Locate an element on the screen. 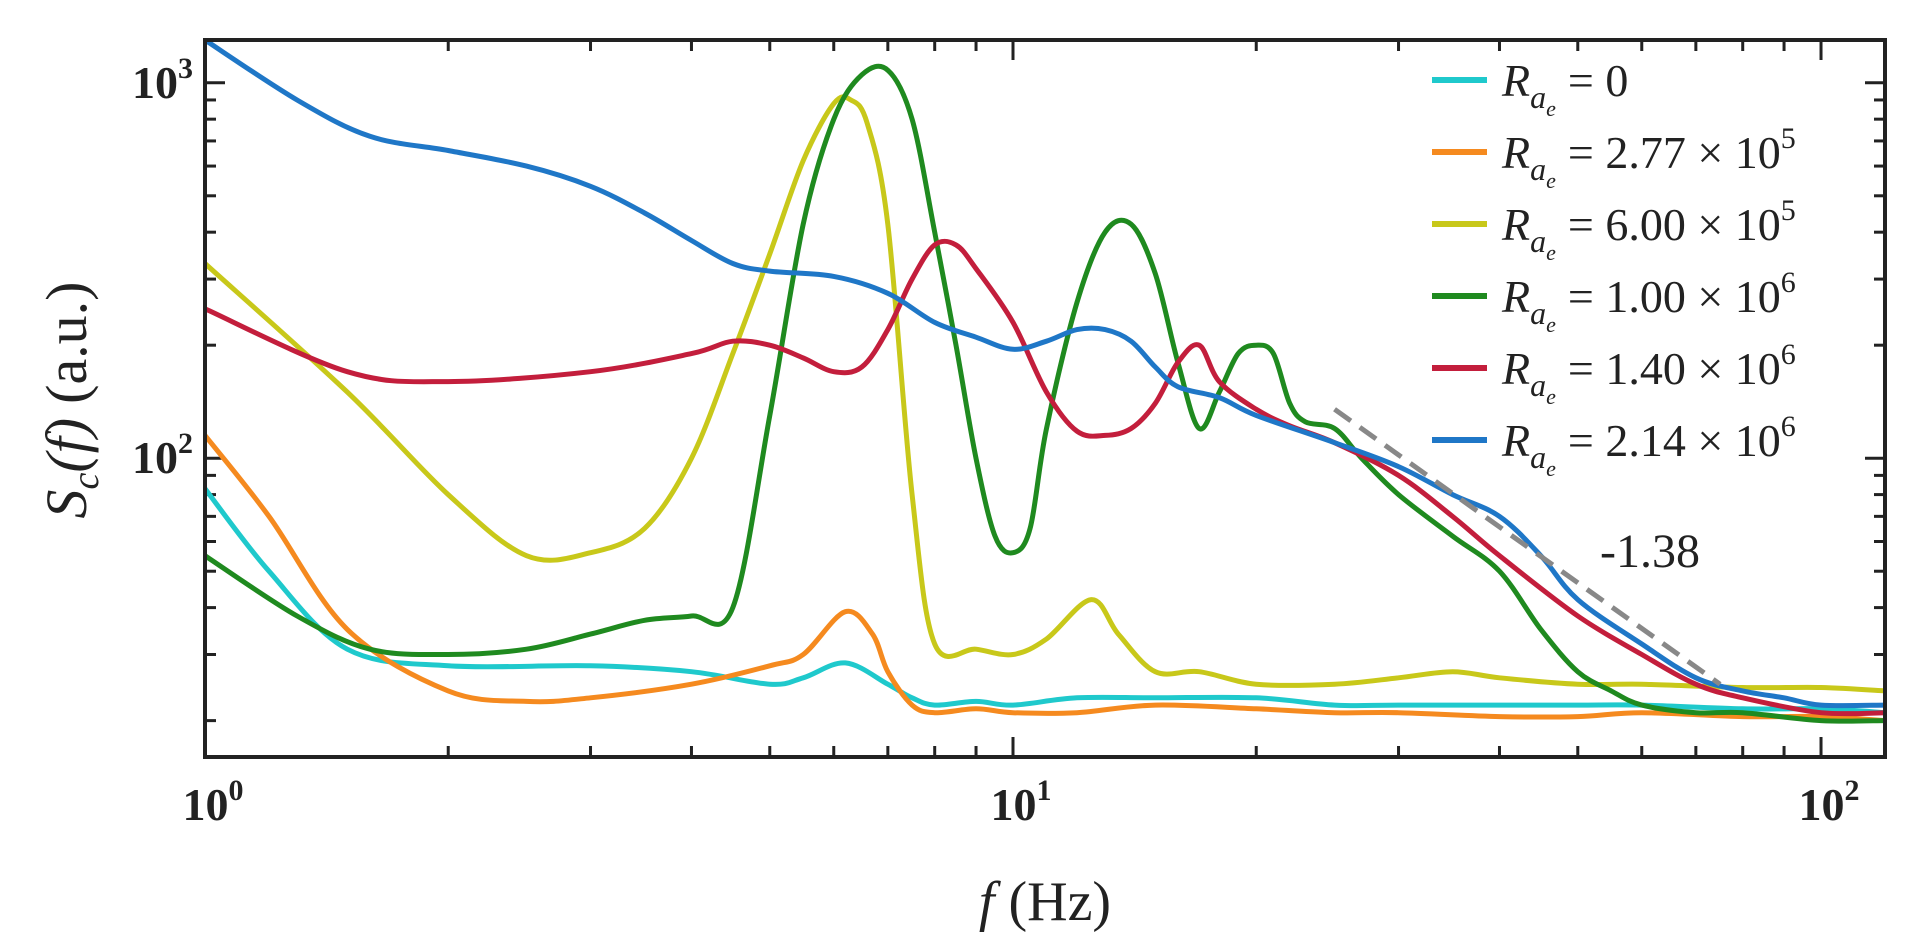 The width and height of the screenshot is (1914, 940). y-tick-labels: 10² 10³ is located at coordinates (162, 267).